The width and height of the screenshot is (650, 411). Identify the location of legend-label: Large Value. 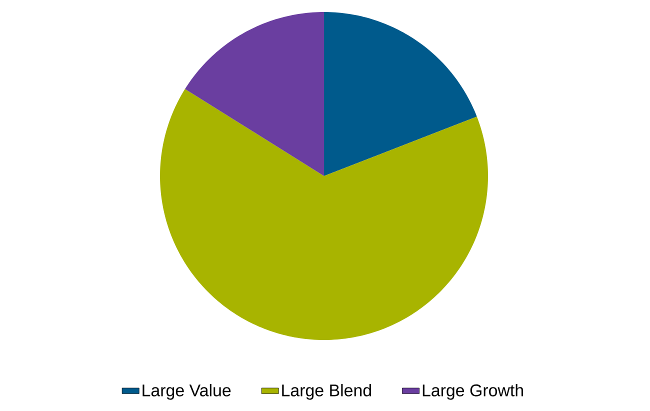
(186, 392).